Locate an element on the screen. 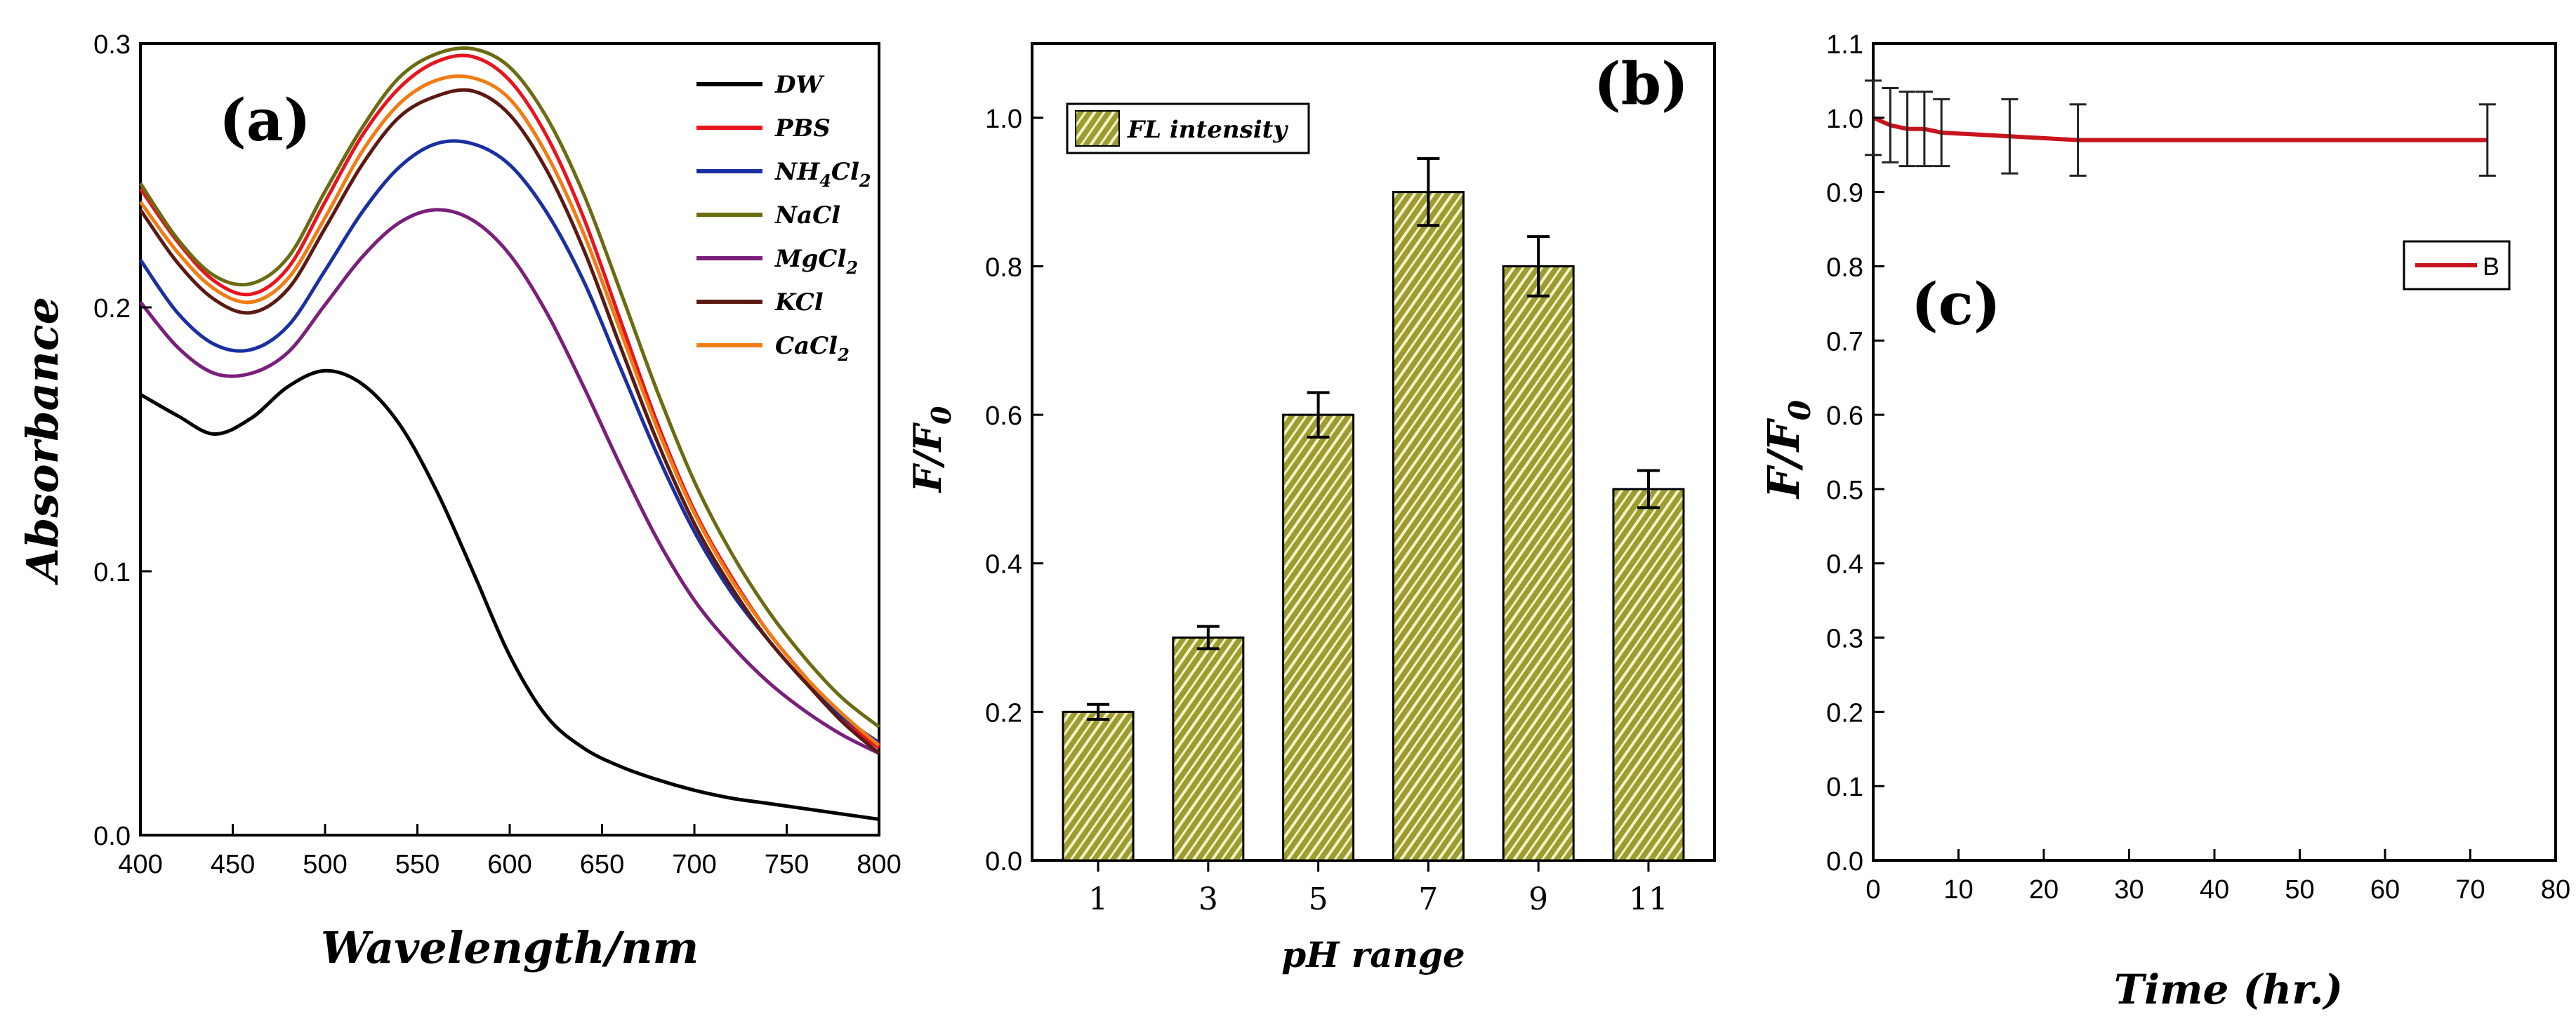 Image resolution: width=2576 pixels, height=1026 pixels. panel-a-legend-label-kcl: KCl is located at coordinates (799, 303).